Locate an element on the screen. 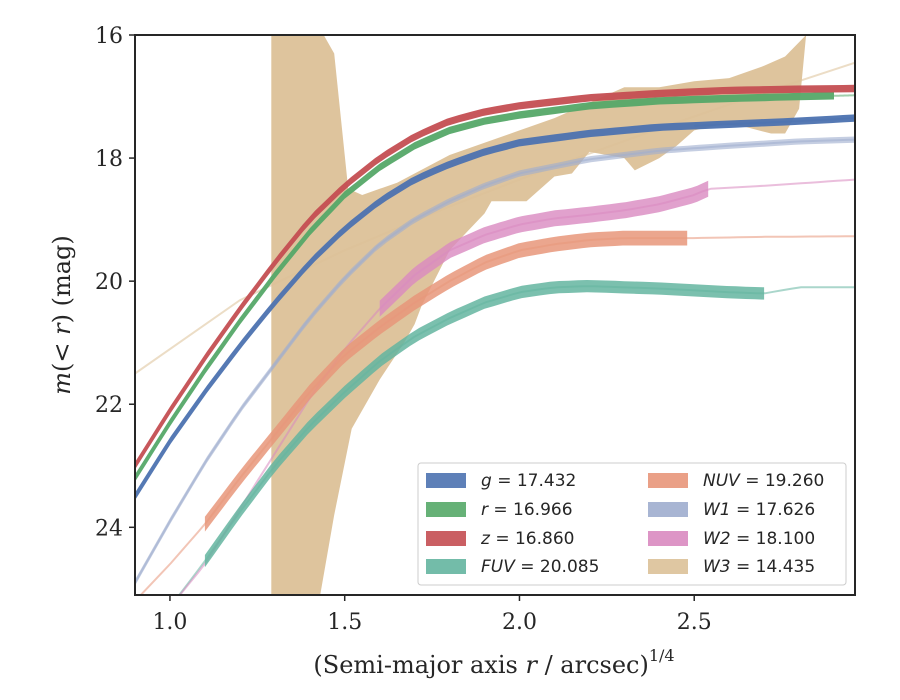 The width and height of the screenshot is (900, 700). legend-label: W2 = 18.100 is located at coordinates (759, 539).